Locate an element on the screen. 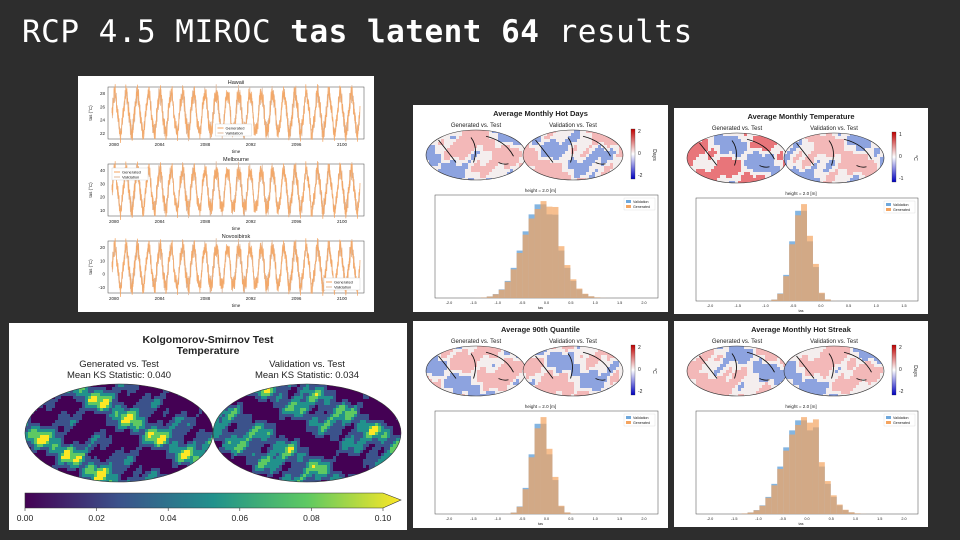 This screenshot has height=540, width=960. y-axis-label: tas (°C) is located at coordinates (90, 267).